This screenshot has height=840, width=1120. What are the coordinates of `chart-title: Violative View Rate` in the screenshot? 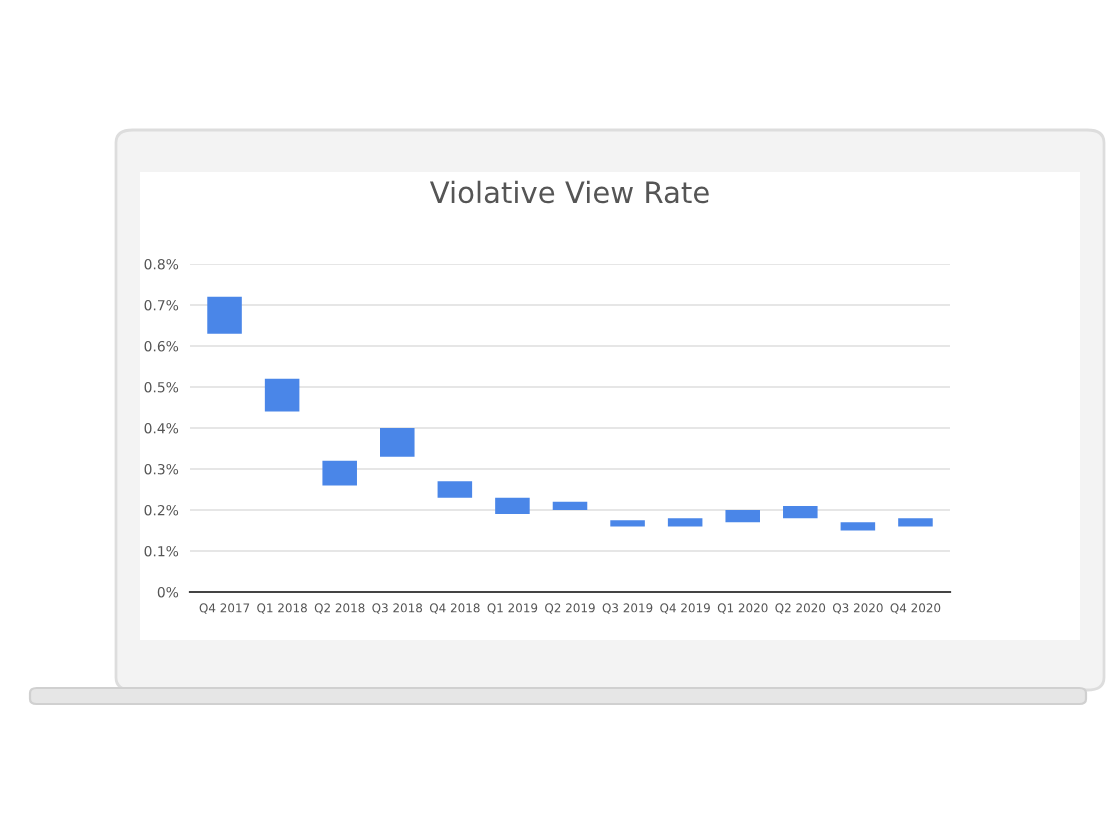 It's located at (569, 192).